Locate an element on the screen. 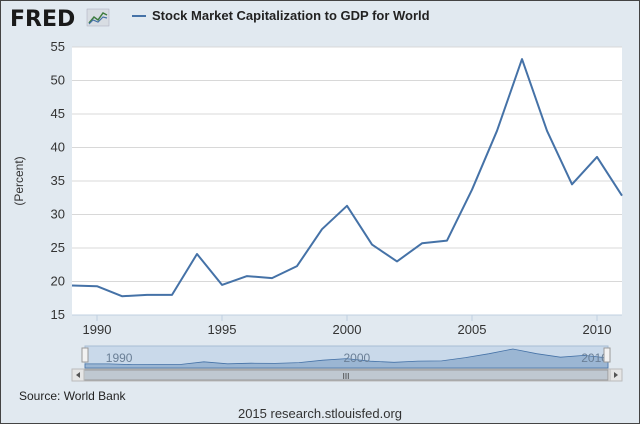 The width and height of the screenshot is (640, 424). navigator-tick-label: 2000 is located at coordinates (357, 358).